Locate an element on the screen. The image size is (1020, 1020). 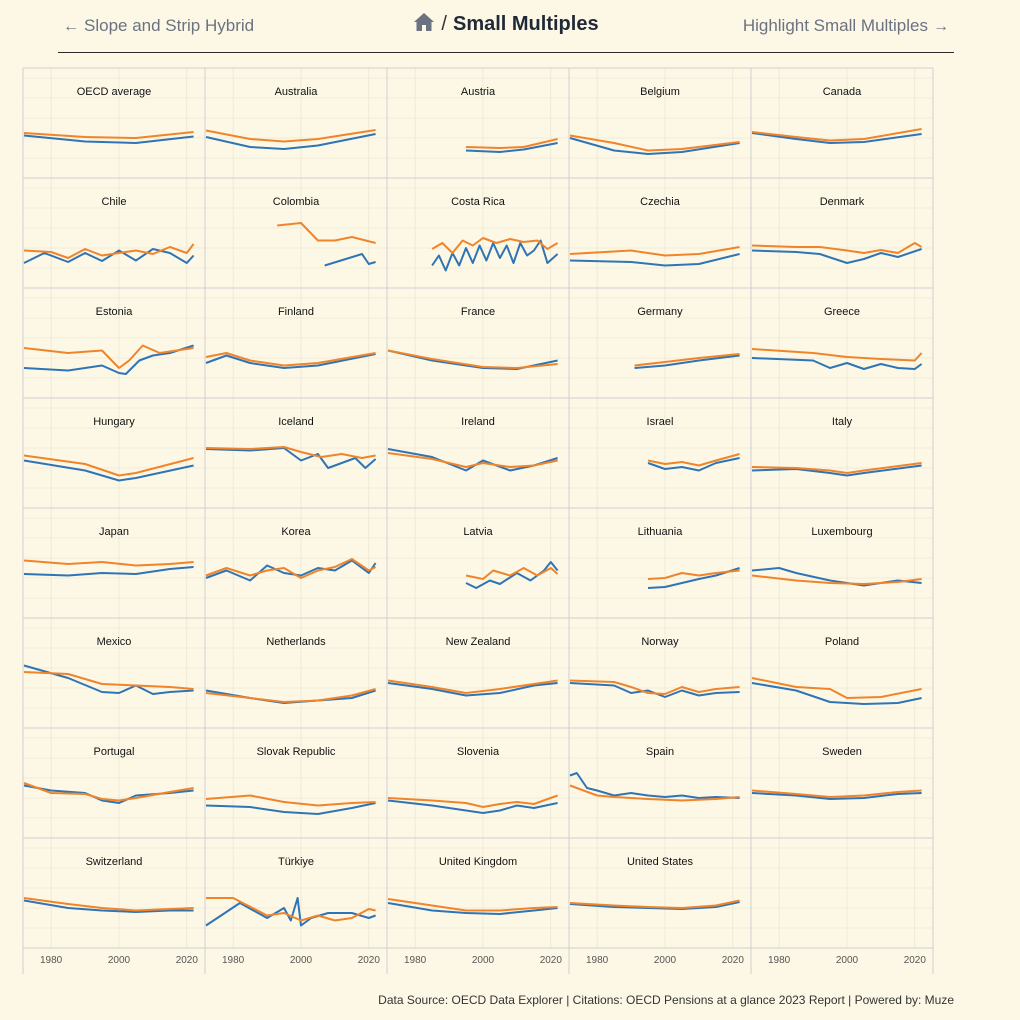
panel-title: Korea is located at coordinates (296, 532).